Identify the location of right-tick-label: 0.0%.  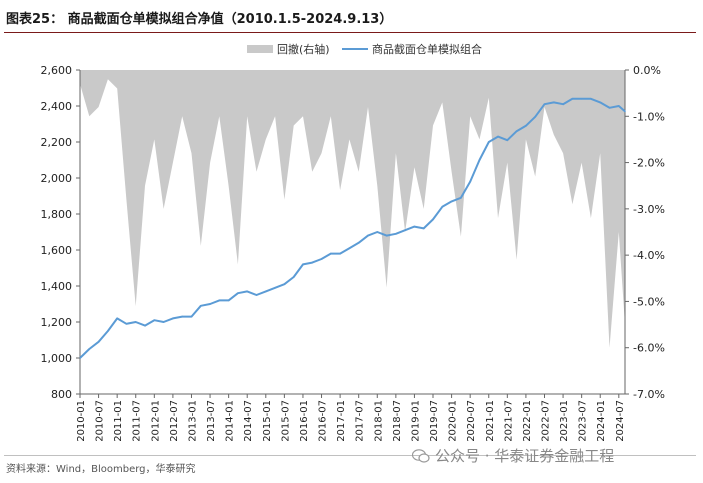
(647, 70).